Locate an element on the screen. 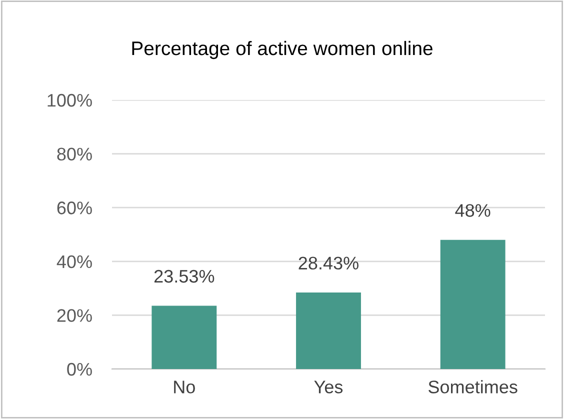  data-label: 23.53% is located at coordinates (184, 276).